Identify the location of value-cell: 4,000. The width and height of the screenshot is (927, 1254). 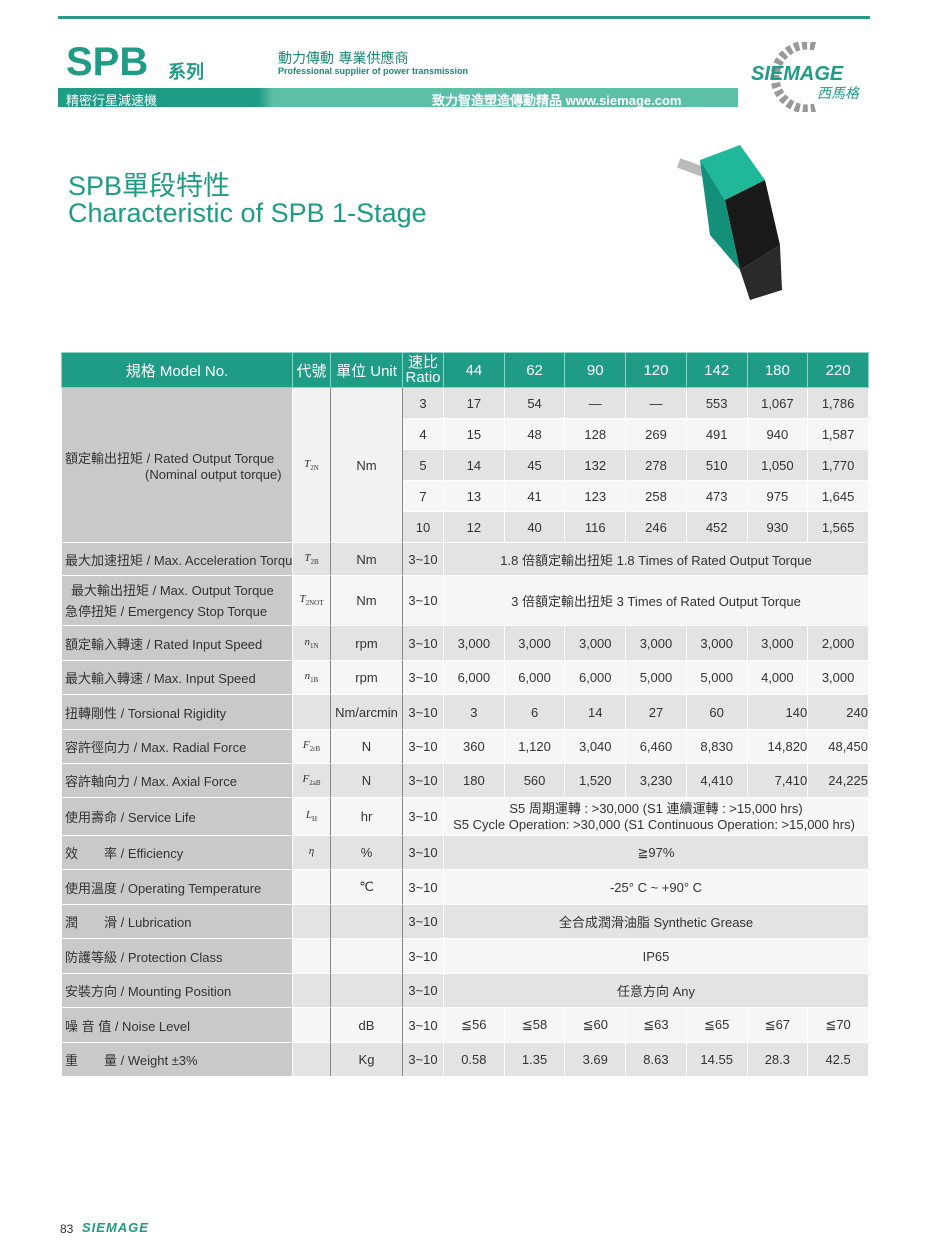
(777, 677).